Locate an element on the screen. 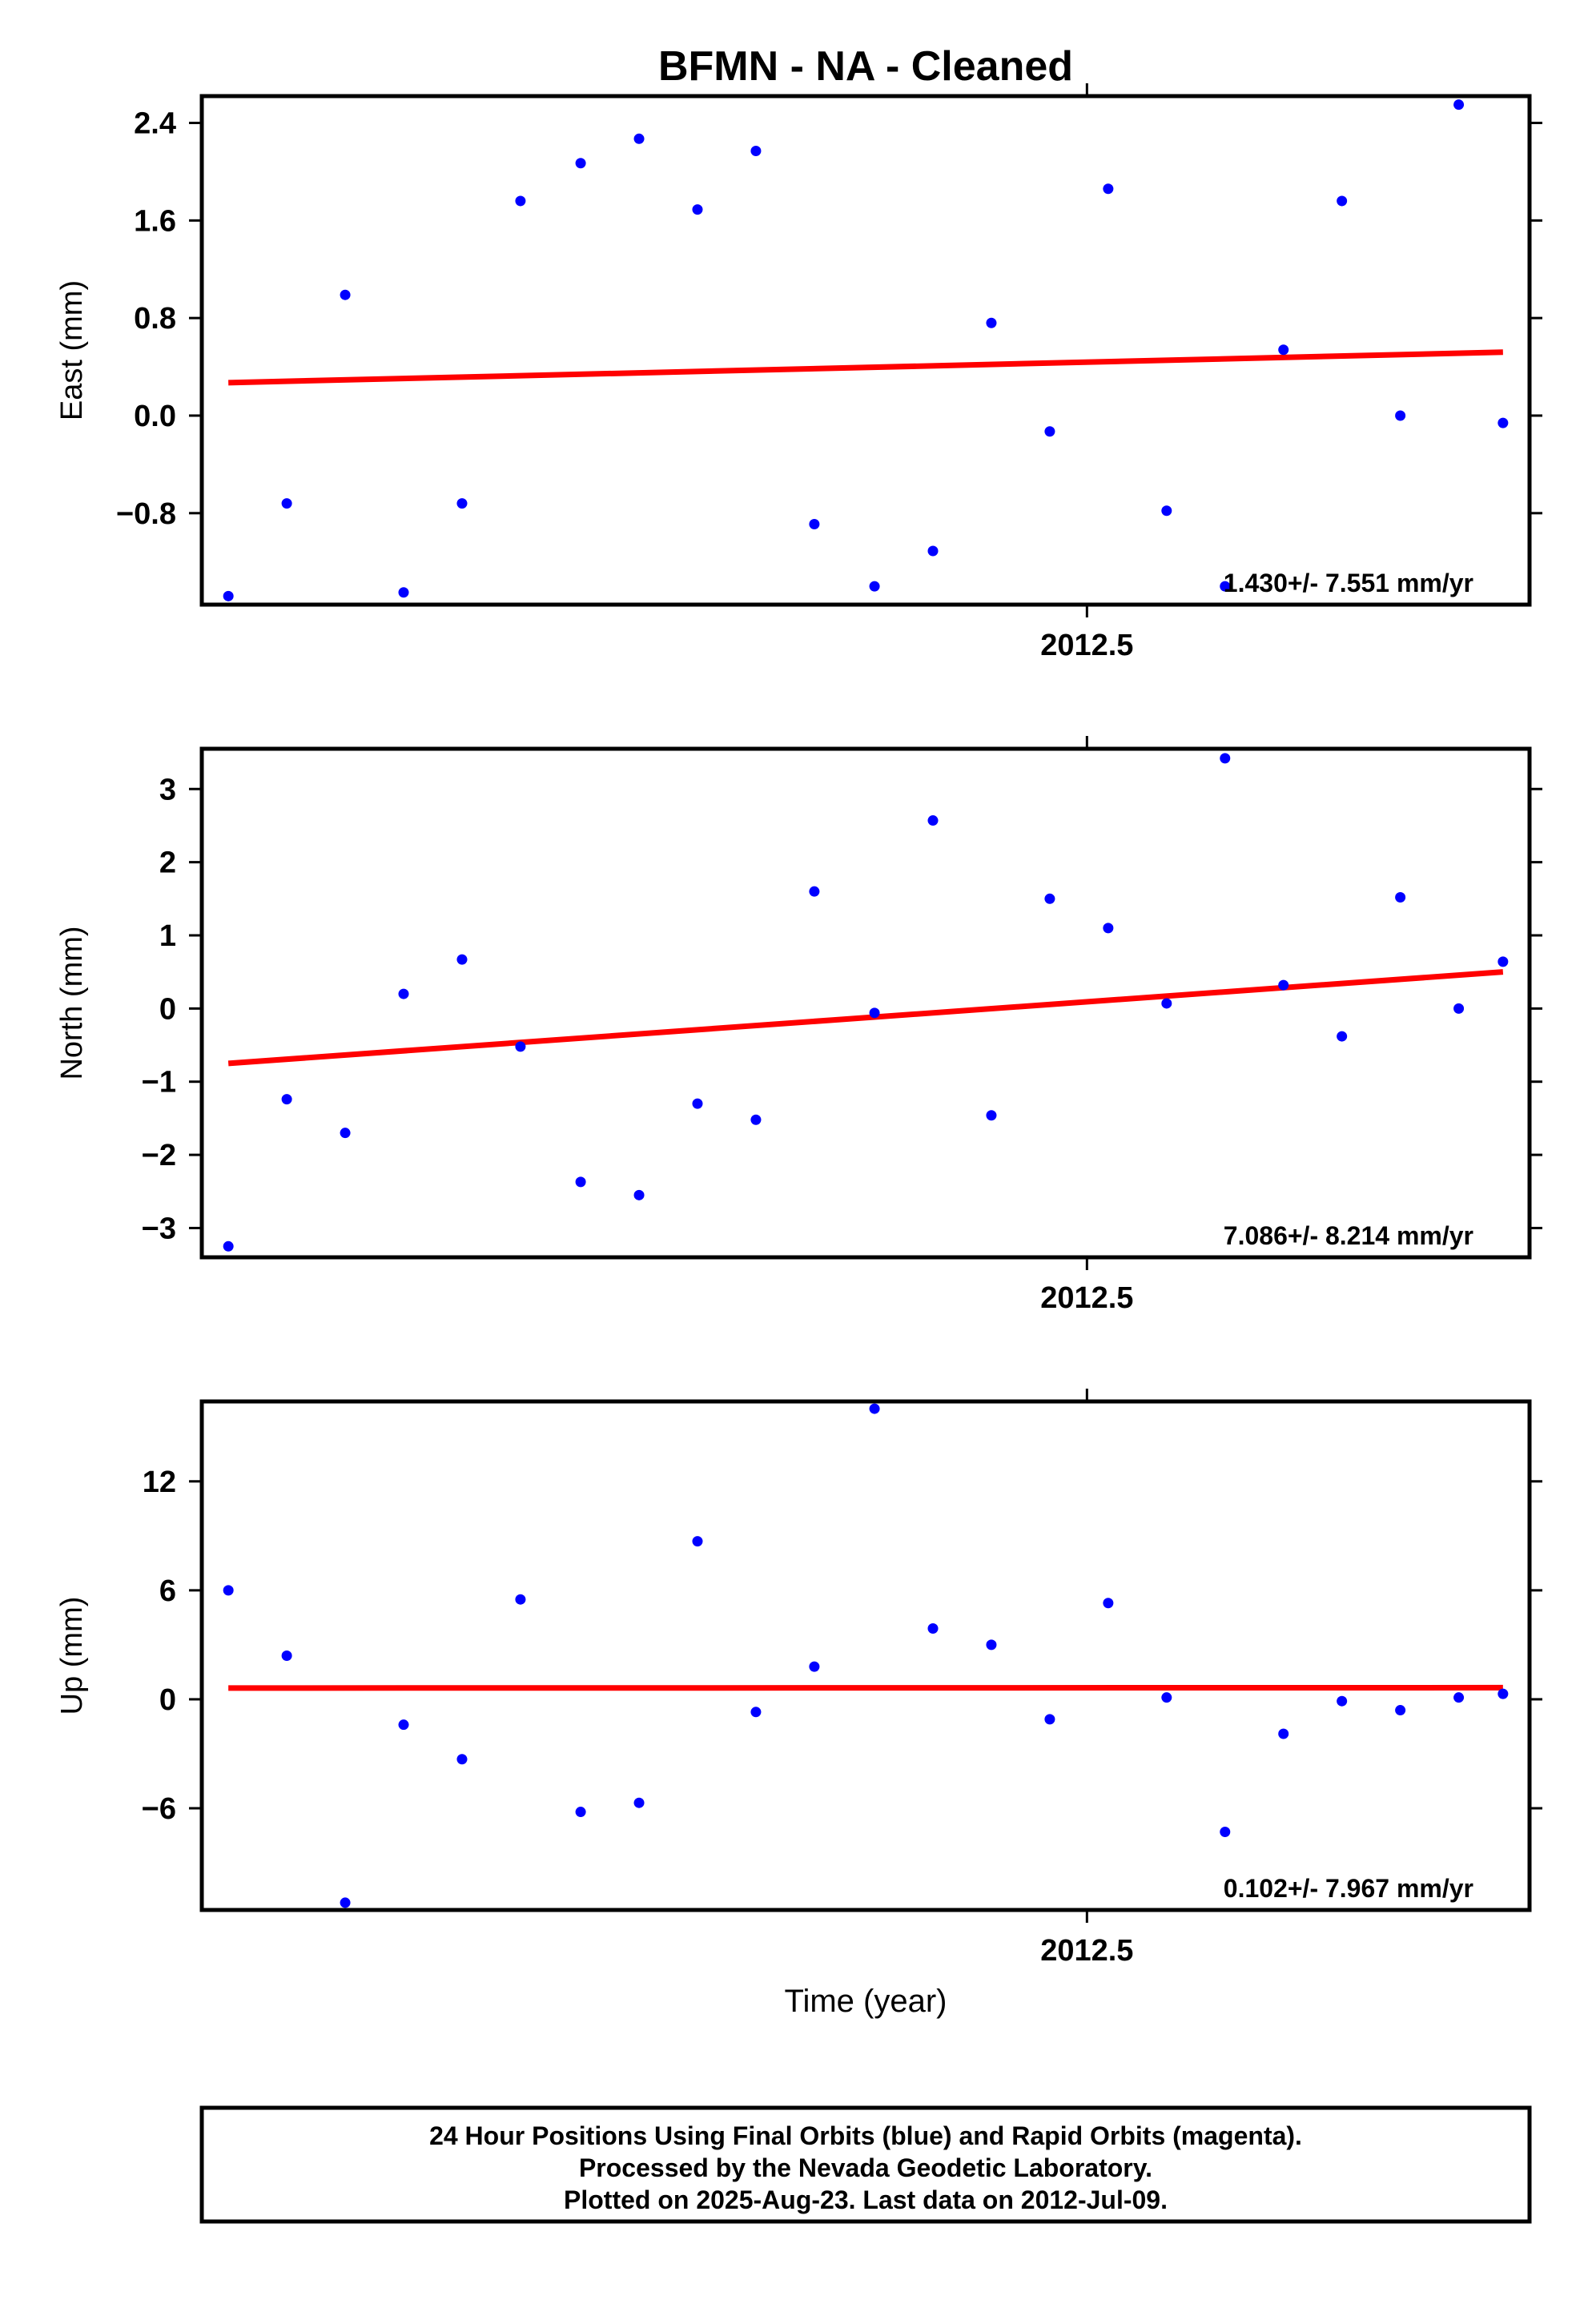 The image size is (1592, 2324). up-y-axis-label: Up (mm) is located at coordinates (72, 1656).